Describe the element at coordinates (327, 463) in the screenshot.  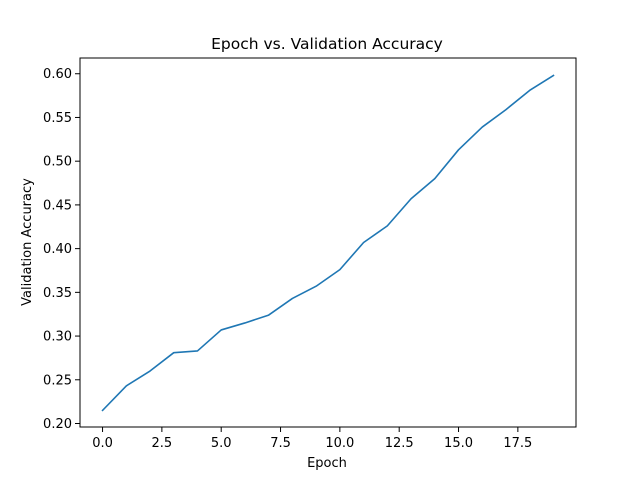
I see `x-axis-title: Epoch` at that location.